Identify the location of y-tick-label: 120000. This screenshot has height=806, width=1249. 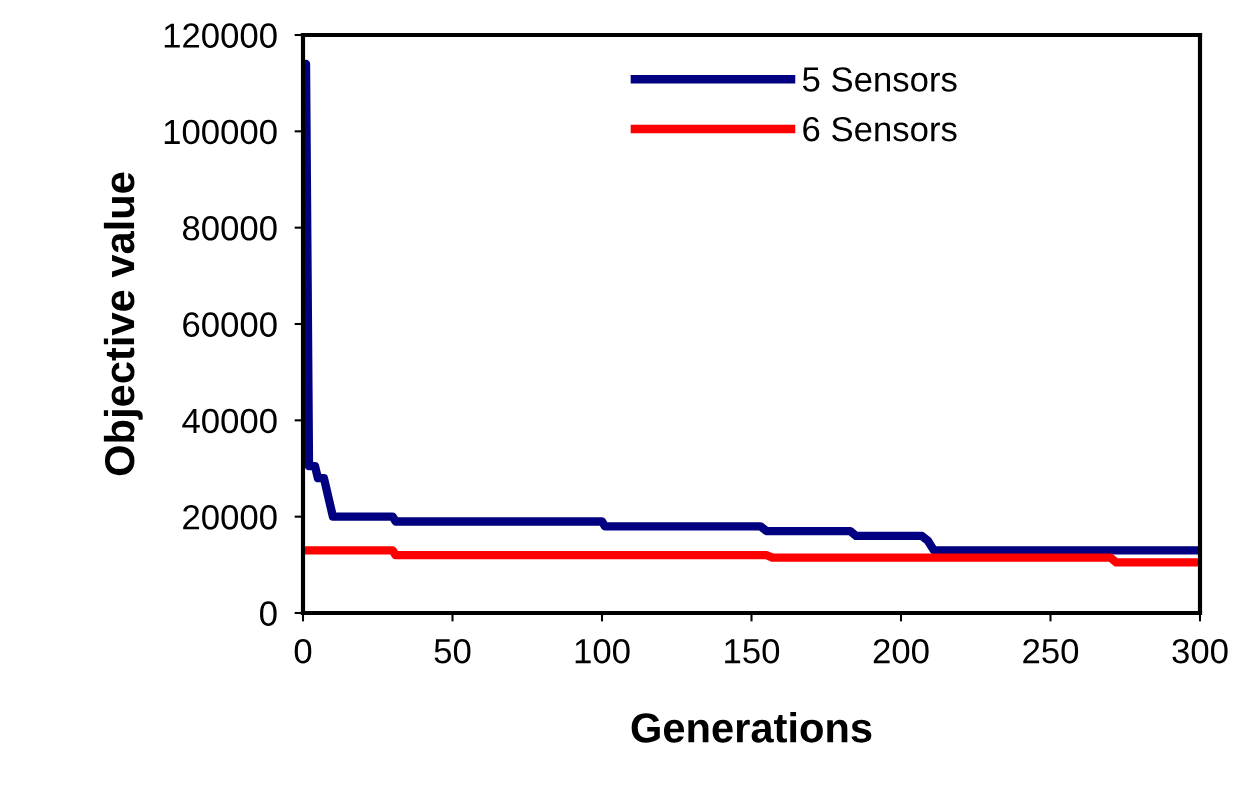
(220, 35).